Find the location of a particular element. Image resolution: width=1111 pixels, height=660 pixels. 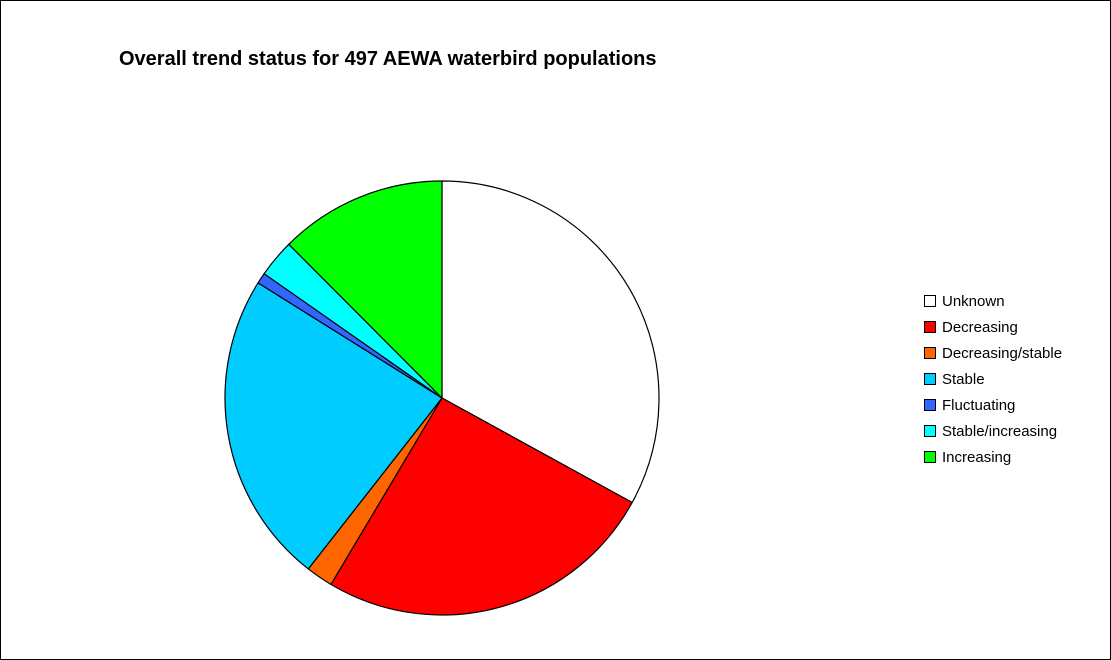

legend-item-unknown: Unknown is located at coordinates (993, 301).